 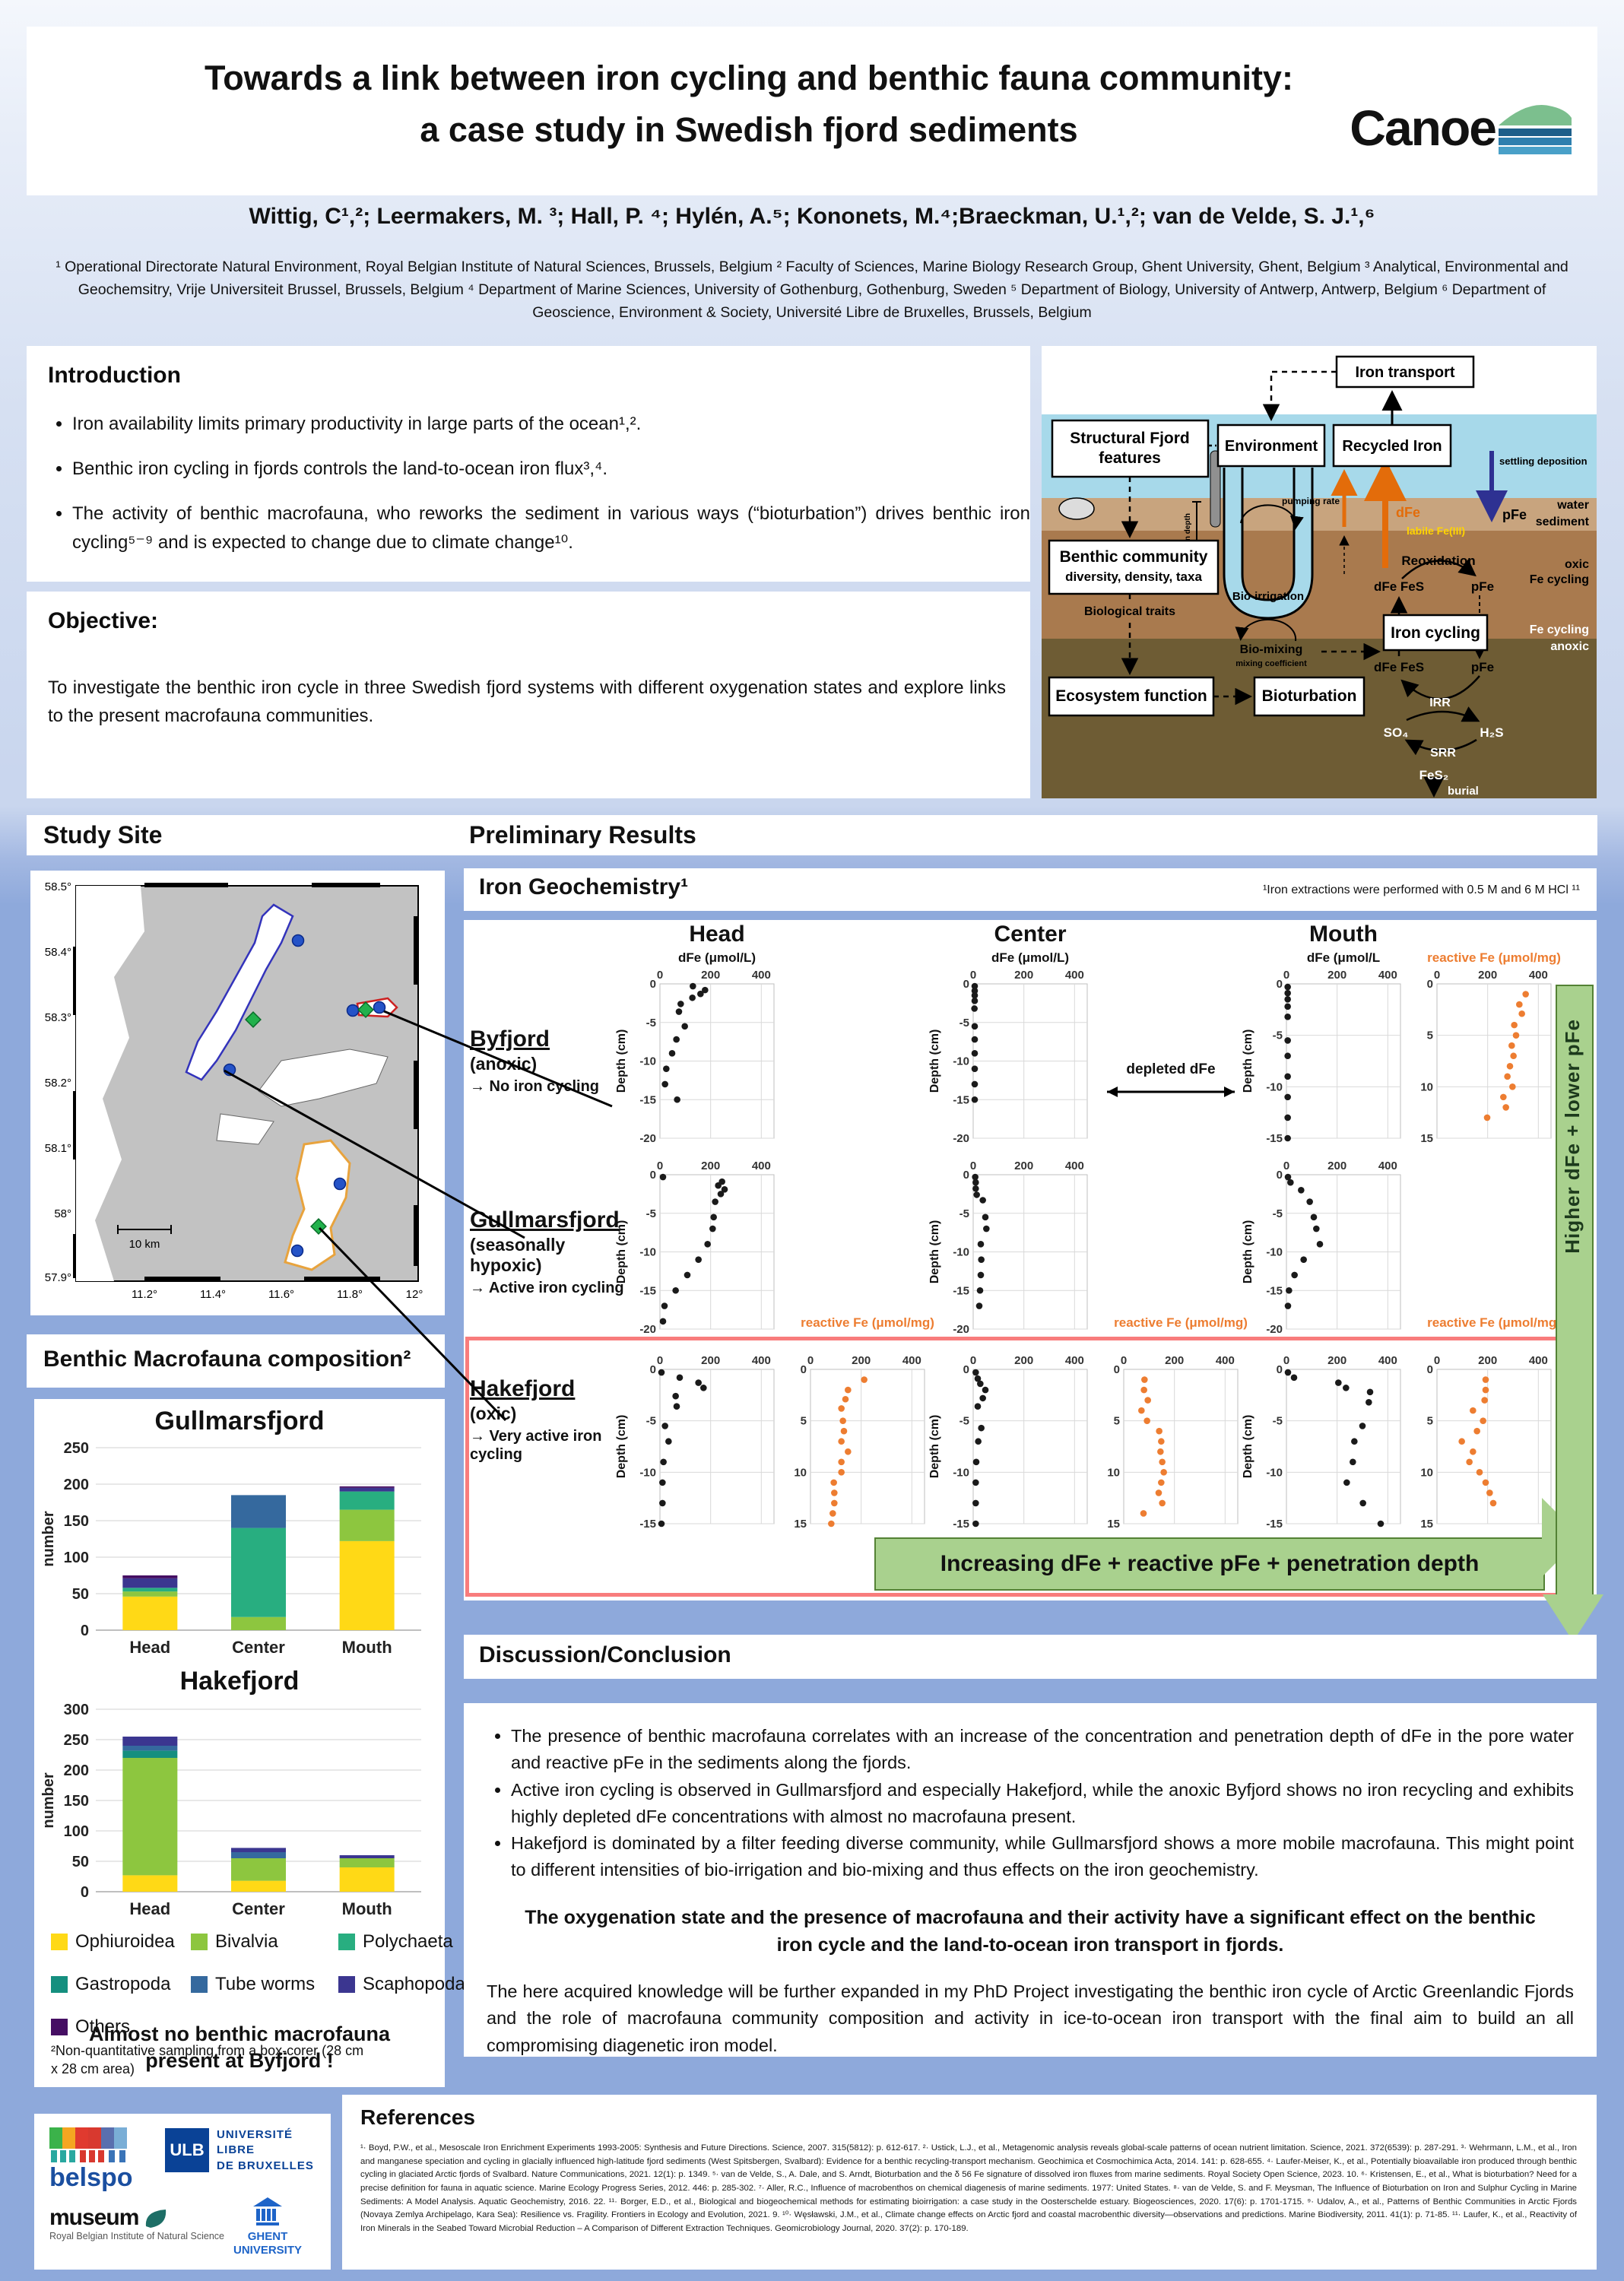 I want to click on iron-cycle-diagram: attenuation depth, so click(x=1319, y=572).